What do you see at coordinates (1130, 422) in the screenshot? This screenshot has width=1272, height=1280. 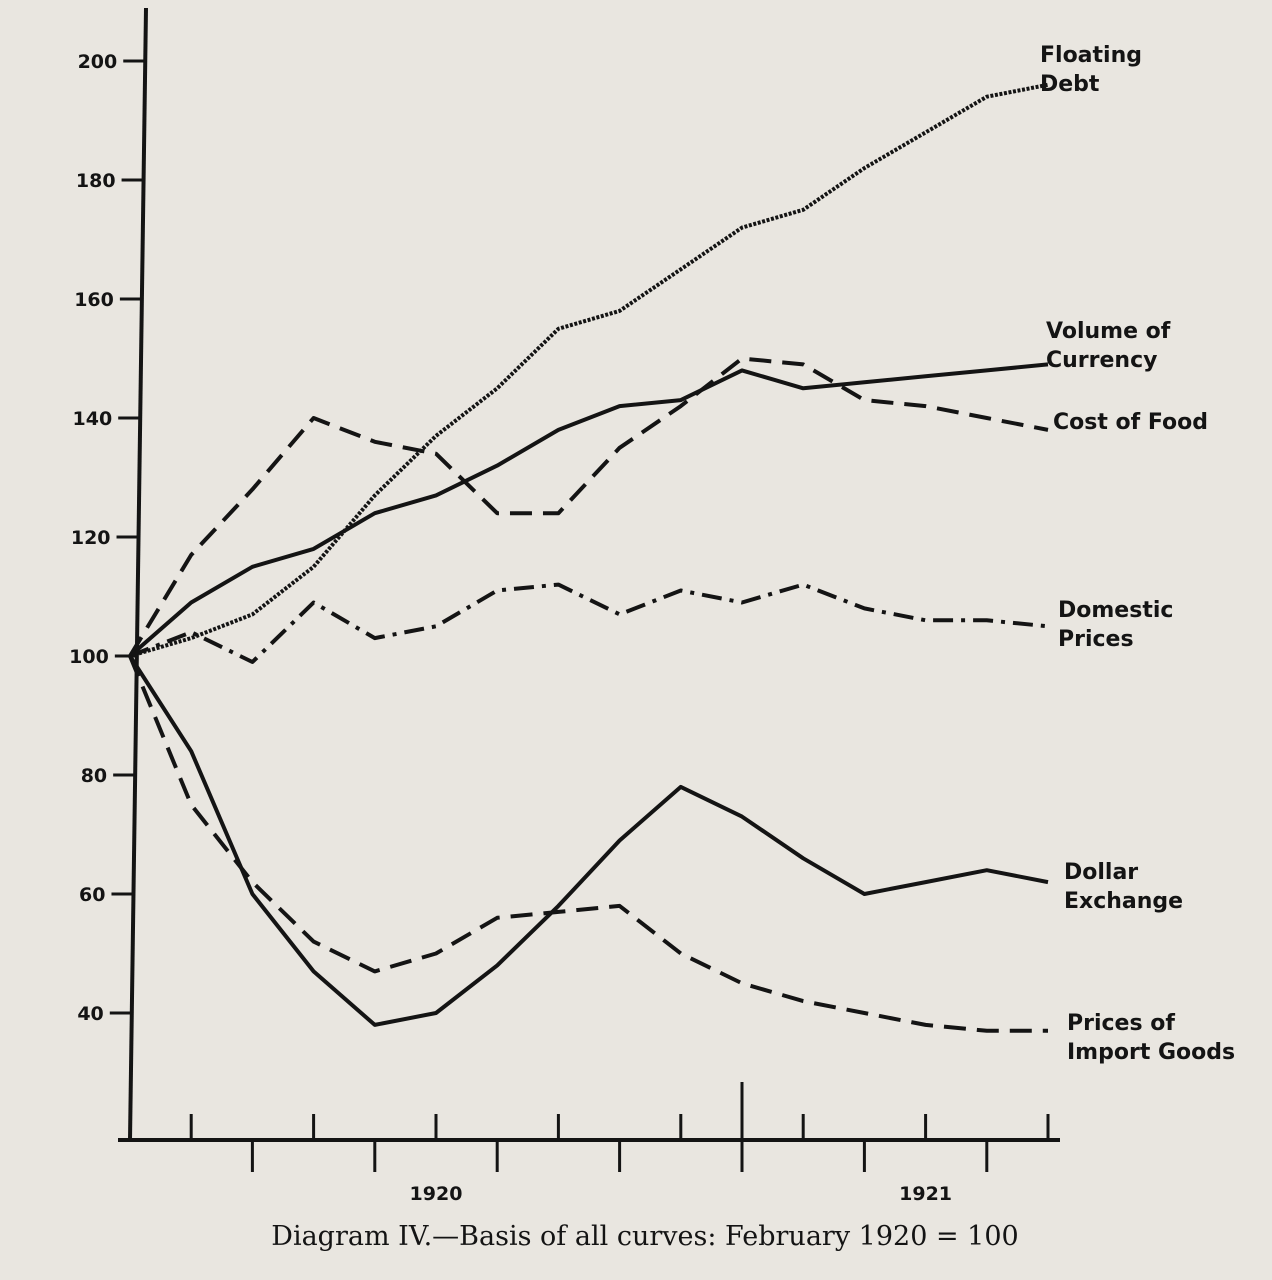 I see `series-label: Cost of Food` at bounding box center [1130, 422].